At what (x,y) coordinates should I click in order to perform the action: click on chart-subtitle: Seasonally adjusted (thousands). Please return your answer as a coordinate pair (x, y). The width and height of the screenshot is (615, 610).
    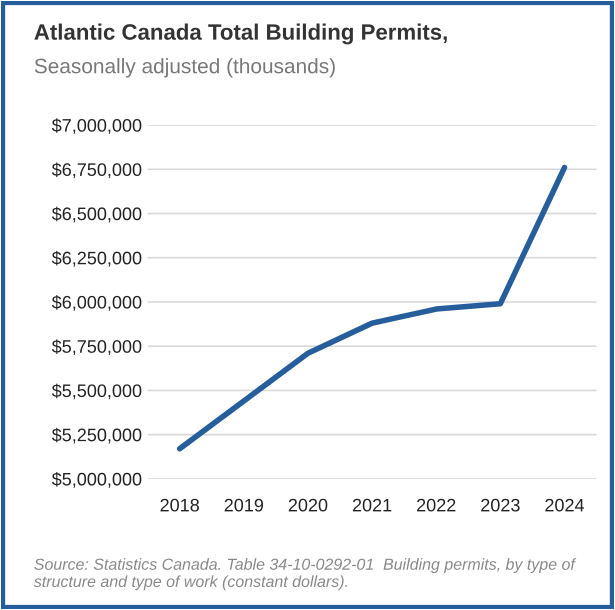
    Looking at the image, I should click on (184, 68).